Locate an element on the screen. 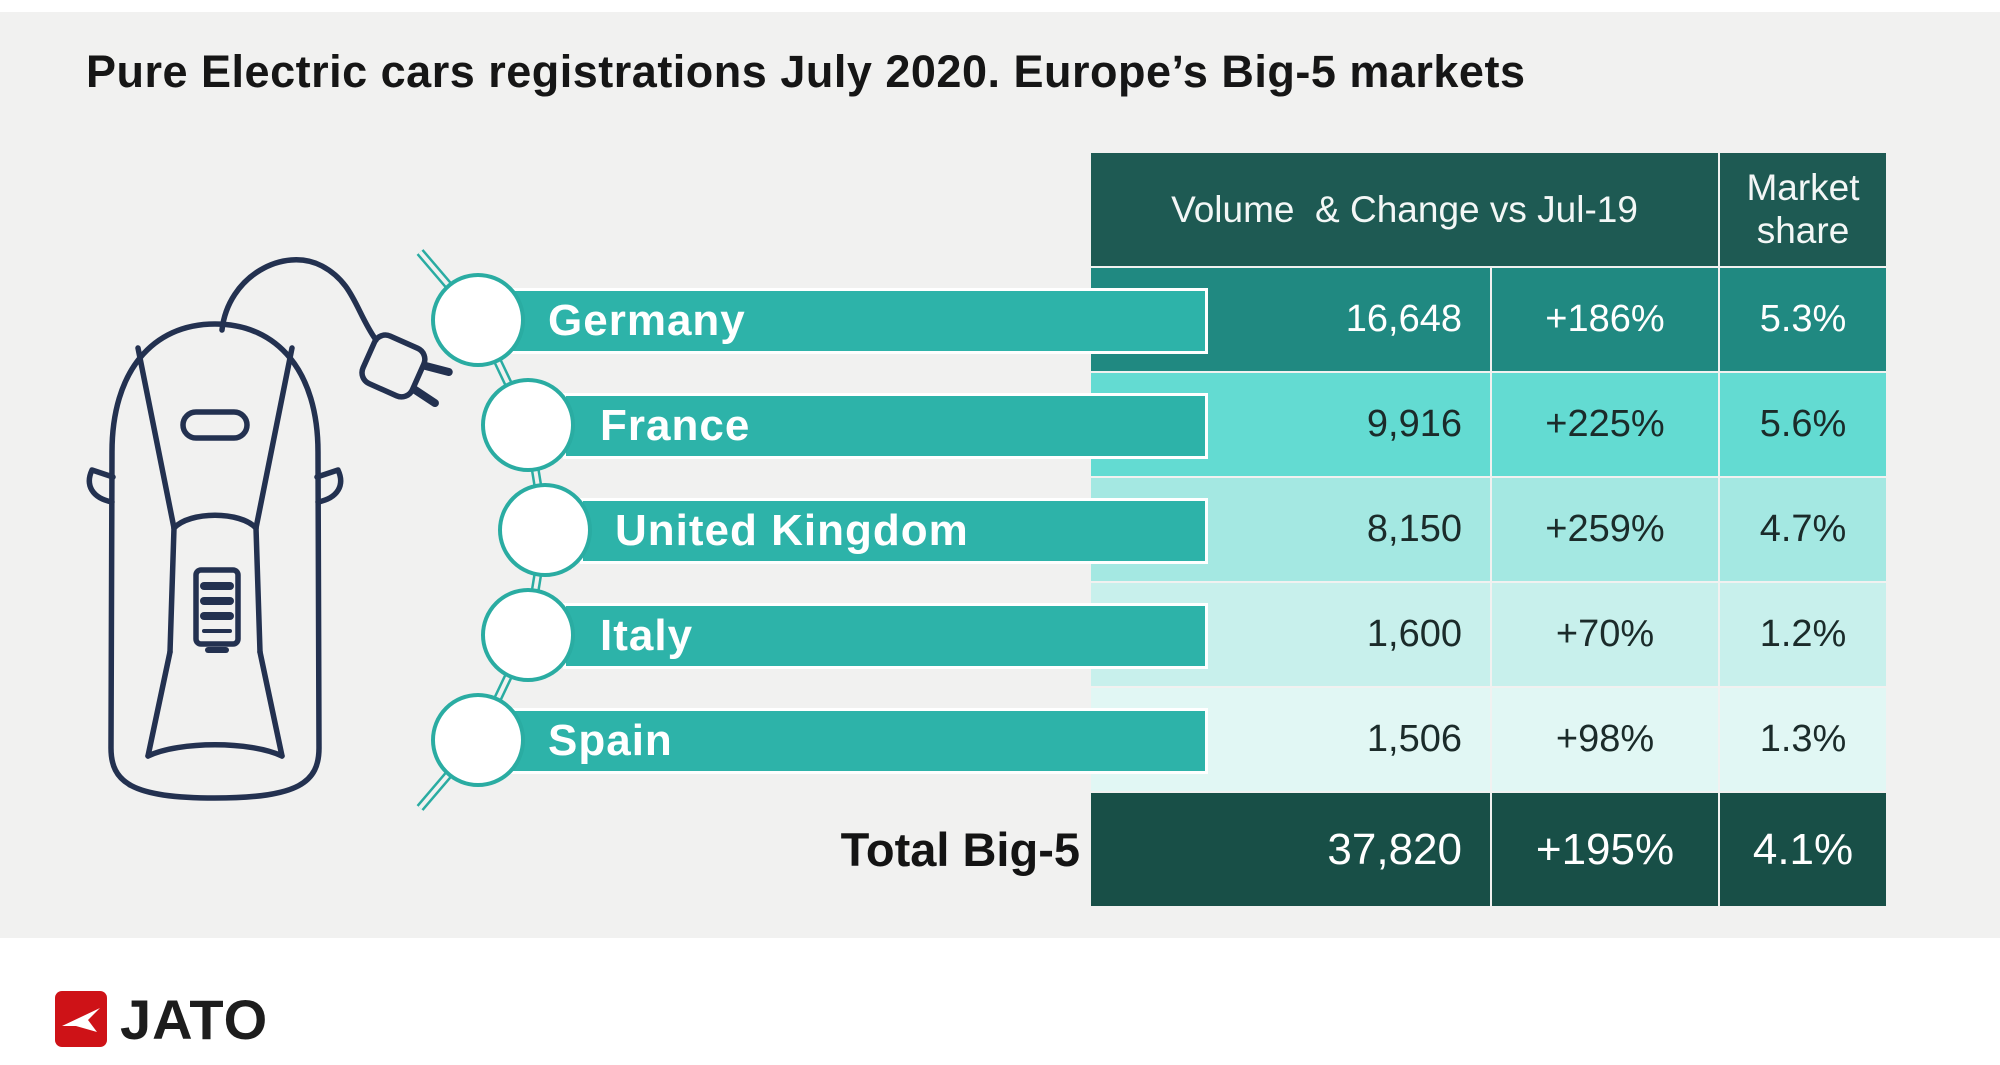  cell-total-share: 4.1% is located at coordinates (1803, 849).